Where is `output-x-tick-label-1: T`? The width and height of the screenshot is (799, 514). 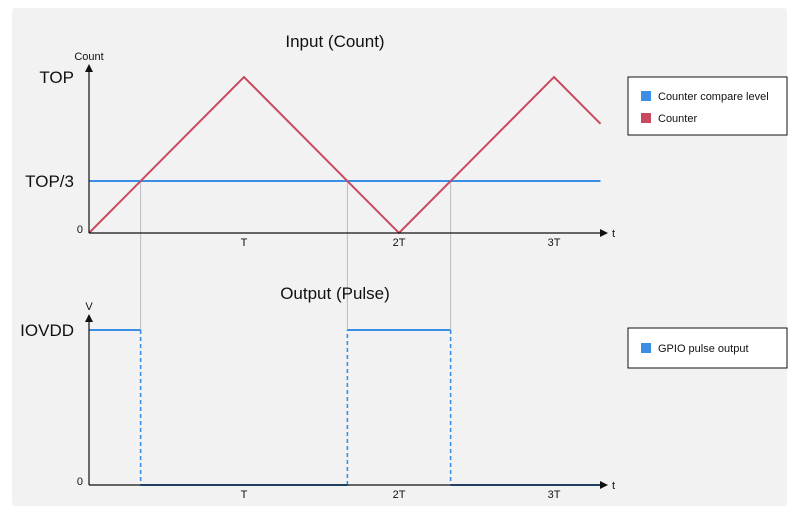 output-x-tick-label-1: T is located at coordinates (244, 495).